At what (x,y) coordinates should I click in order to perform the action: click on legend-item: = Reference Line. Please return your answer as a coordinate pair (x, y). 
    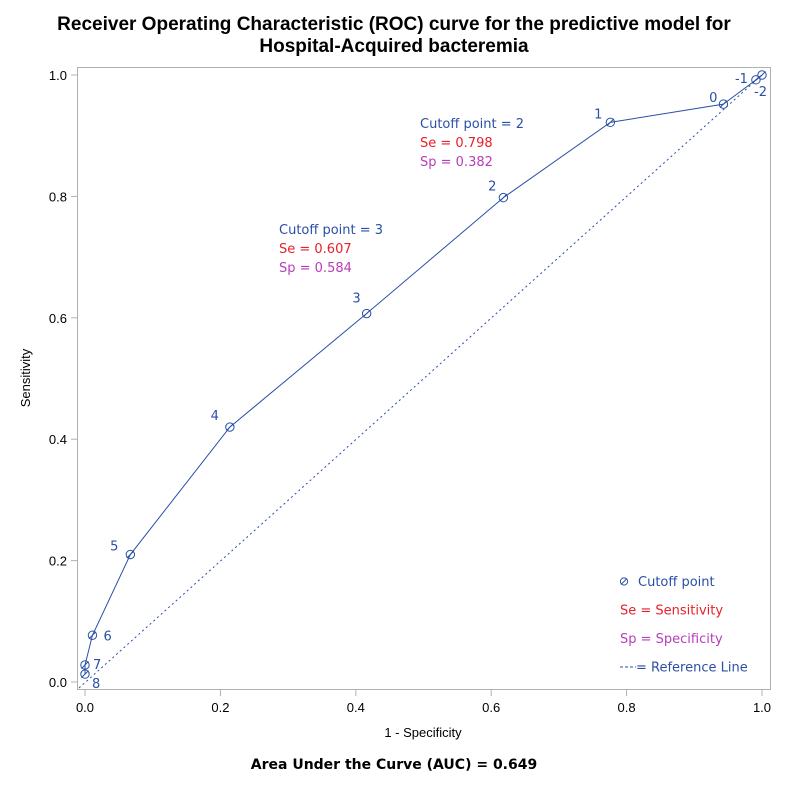
    Looking at the image, I should click on (684, 668).